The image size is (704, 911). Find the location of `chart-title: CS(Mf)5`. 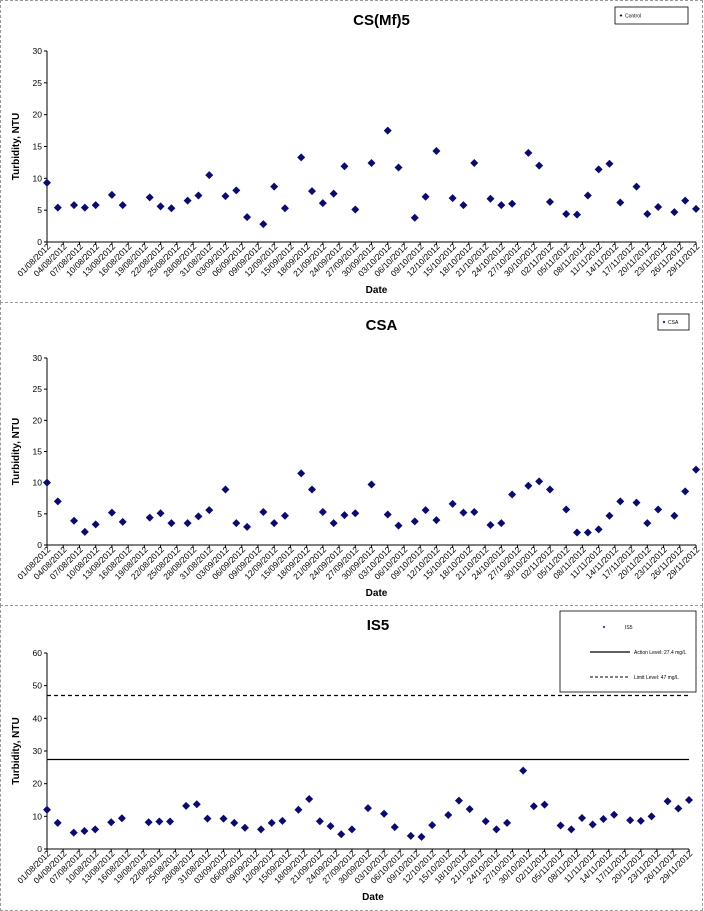

chart-title: CS(Mf)5 is located at coordinates (381, 20).